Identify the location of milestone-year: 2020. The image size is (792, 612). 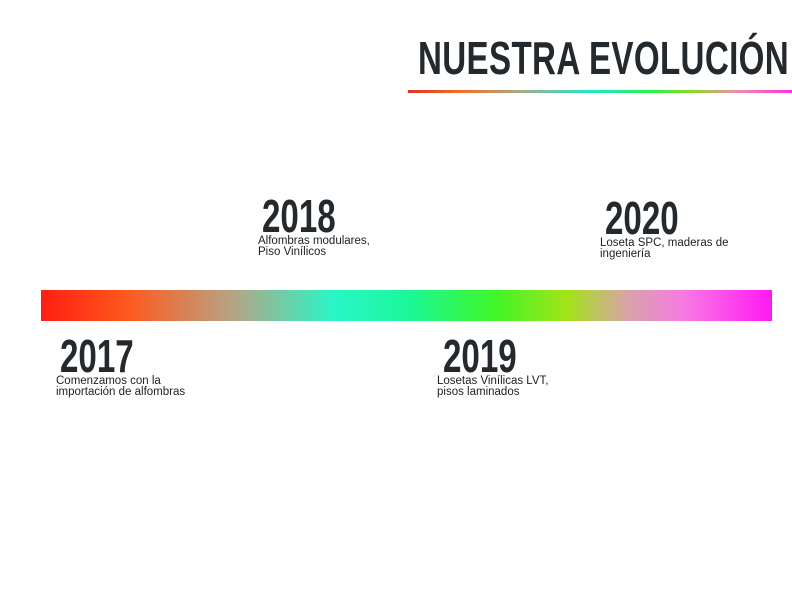
(642, 218).